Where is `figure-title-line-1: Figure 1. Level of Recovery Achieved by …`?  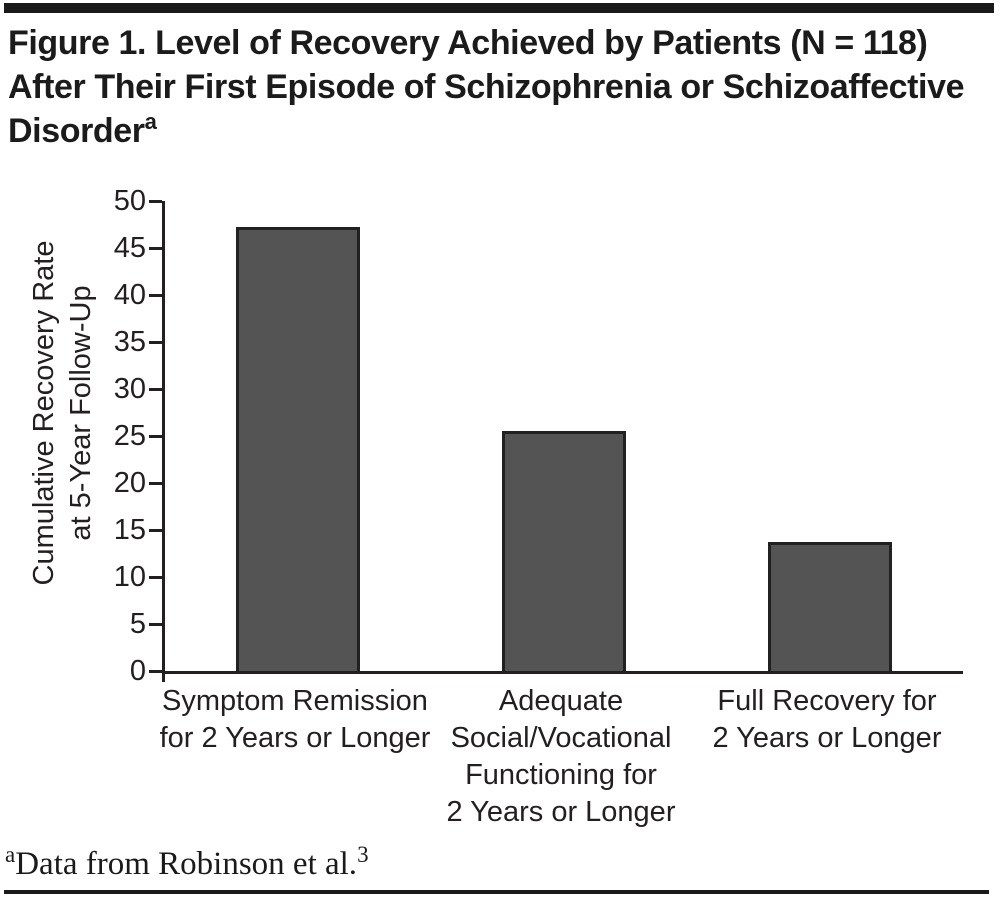 figure-title-line-1: Figure 1. Level of Recovery Achieved by … is located at coordinates (468, 43).